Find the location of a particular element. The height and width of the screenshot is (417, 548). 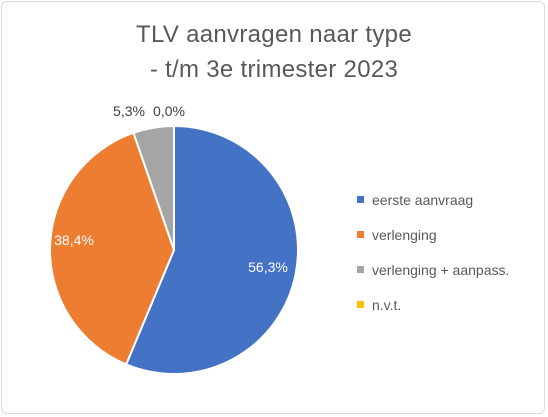

data-label-2: 5,3% is located at coordinates (129, 111).